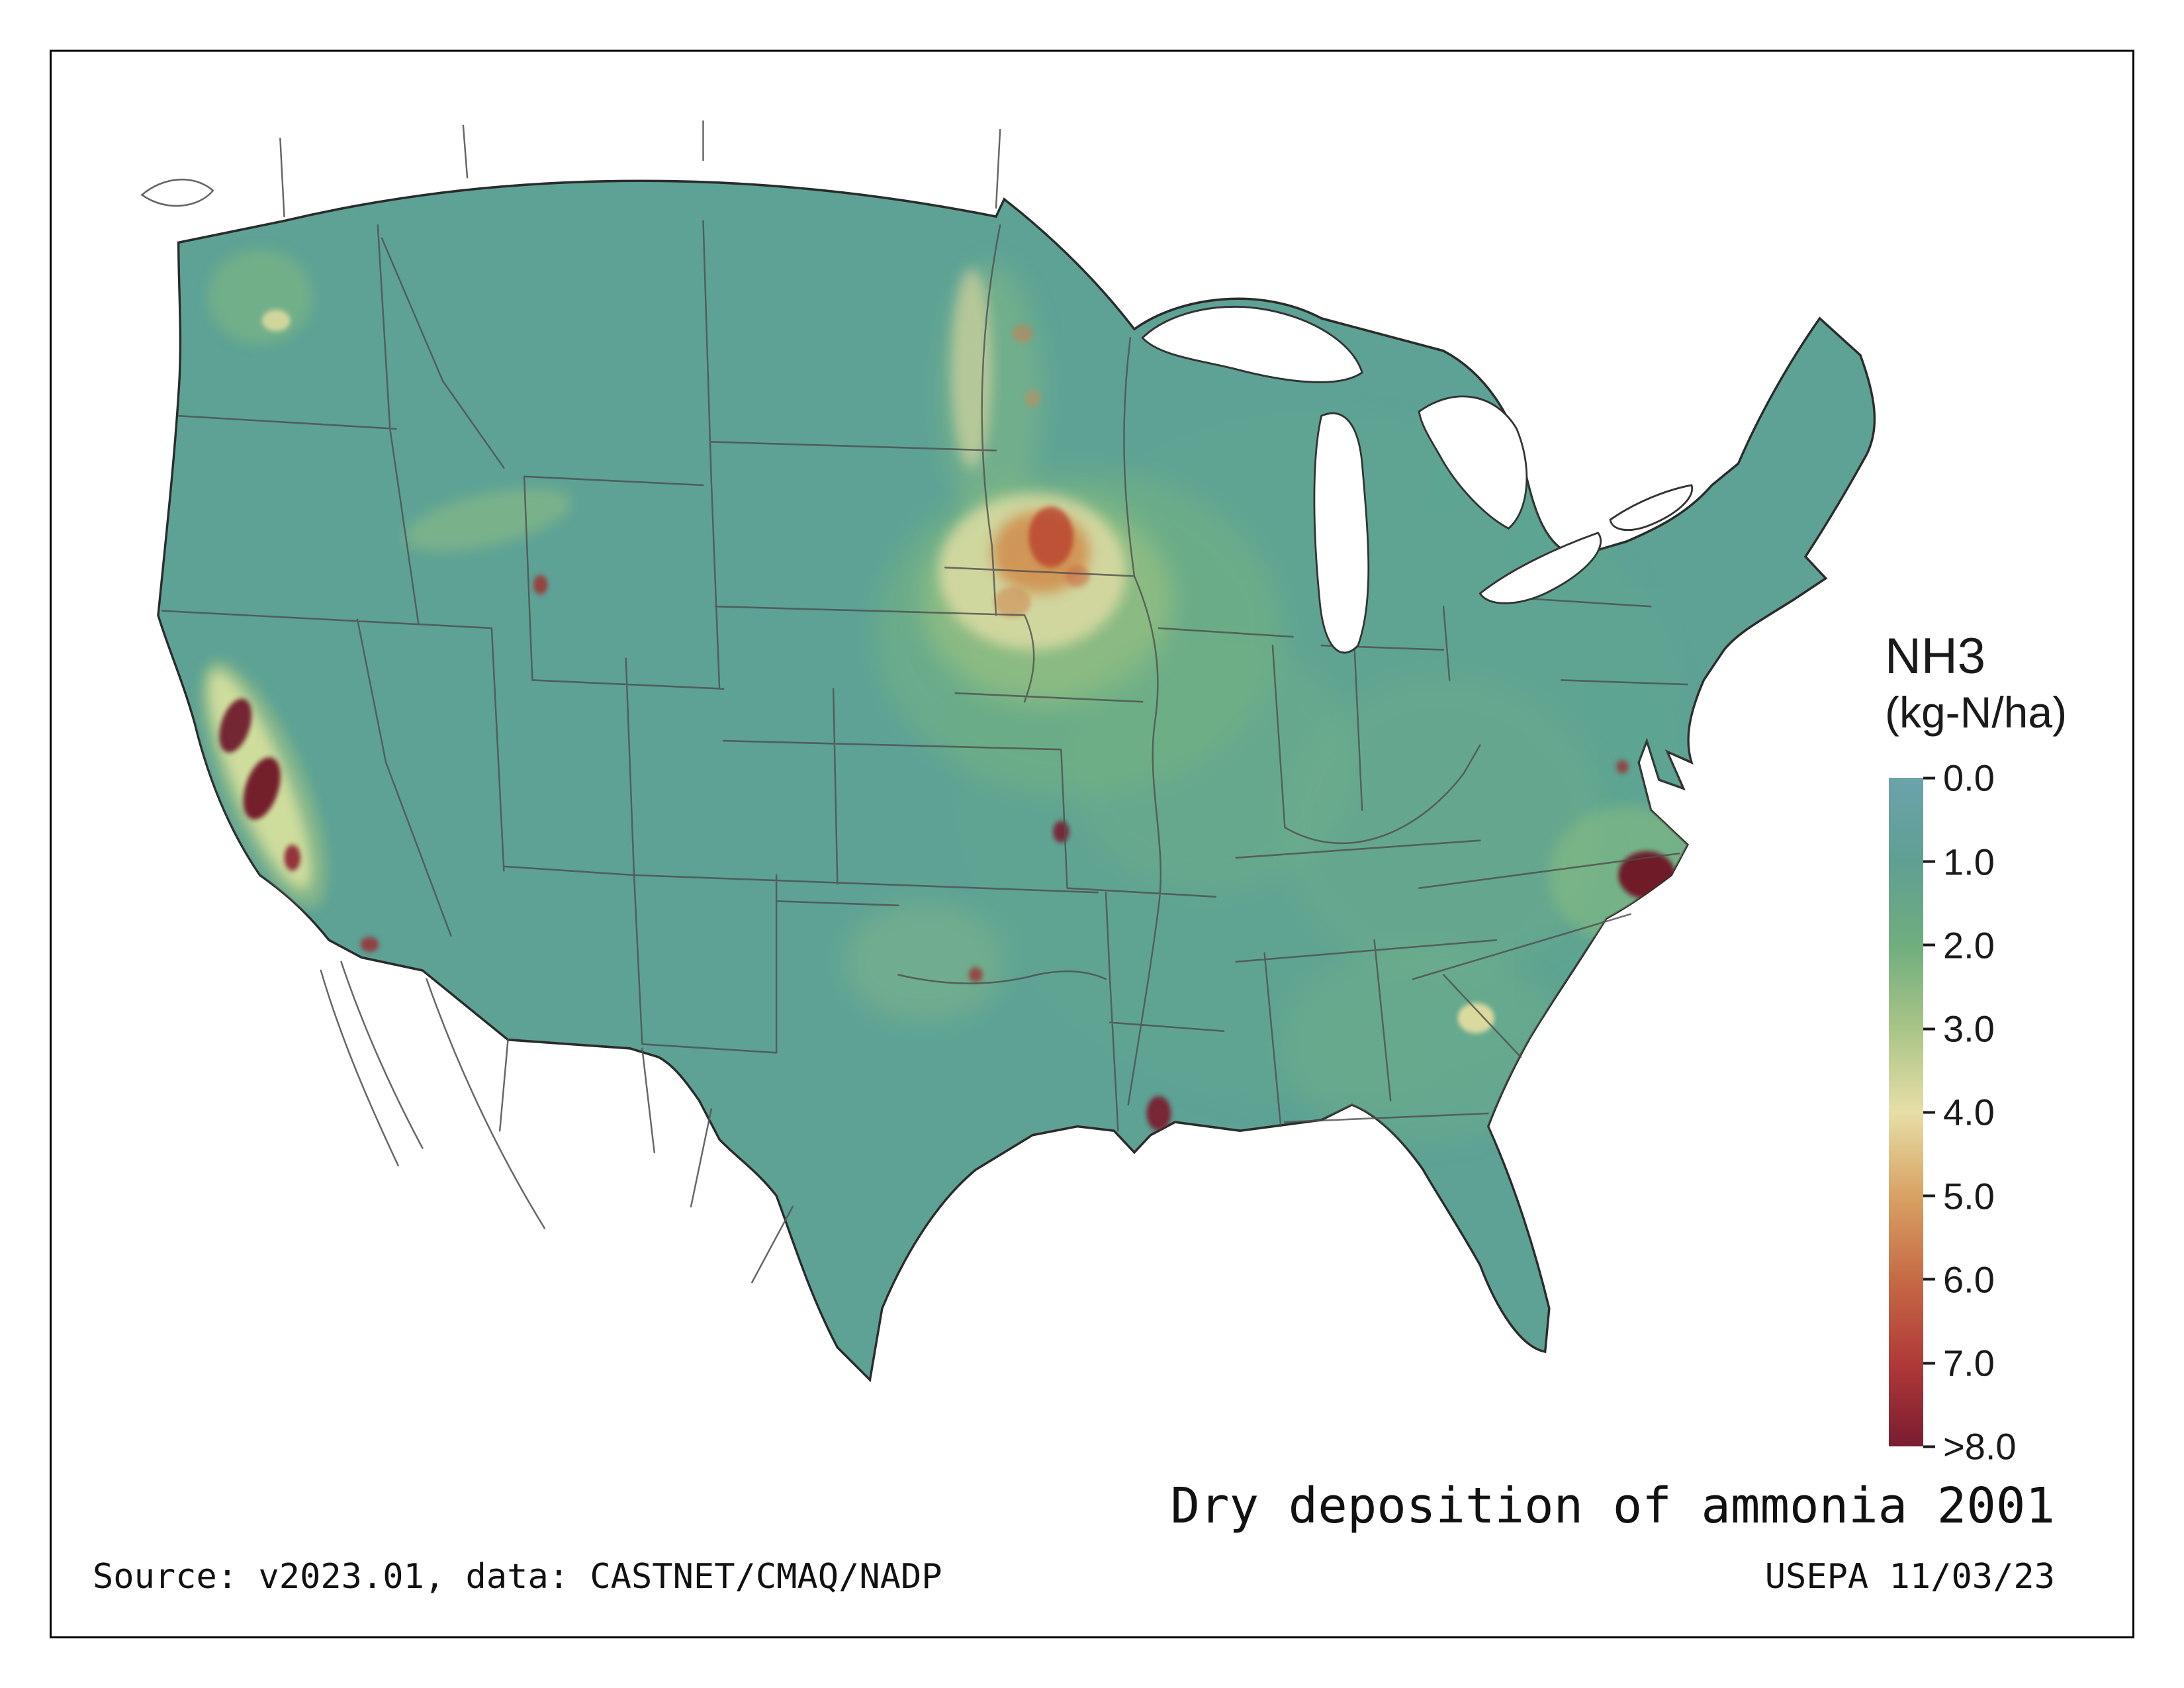 The width and height of the screenshot is (2184, 1688). I want to click on legend-tick: 4.0, so click(1959, 1112).